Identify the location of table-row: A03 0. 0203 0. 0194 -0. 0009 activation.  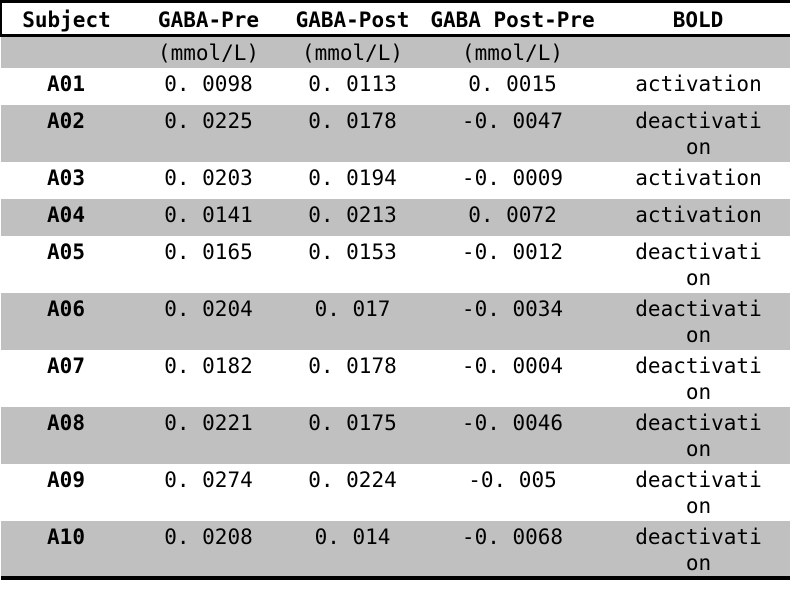
(395, 180).